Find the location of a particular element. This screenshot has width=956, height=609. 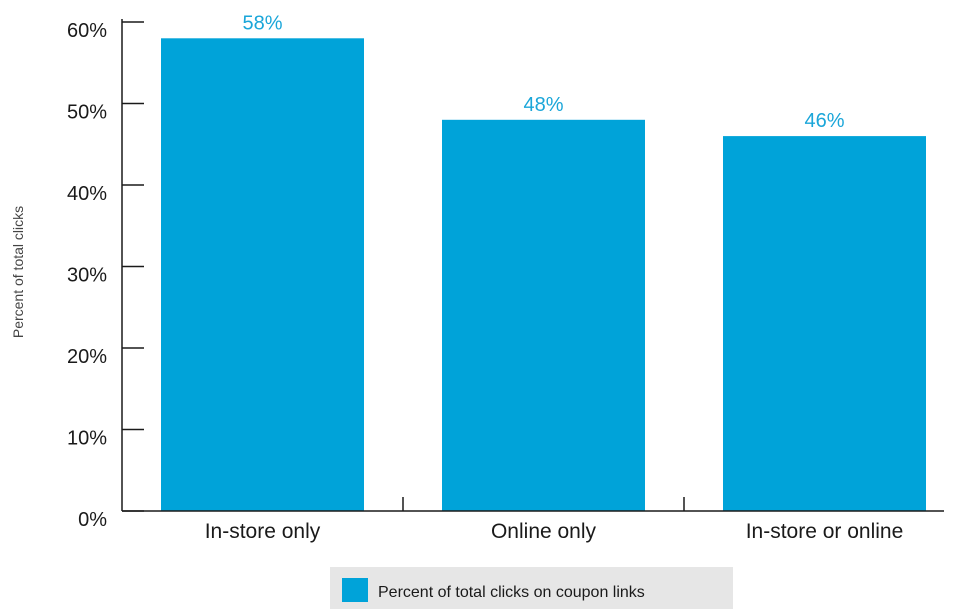

legend-label: Percent of total clicks on coupon links is located at coordinates (511, 592).